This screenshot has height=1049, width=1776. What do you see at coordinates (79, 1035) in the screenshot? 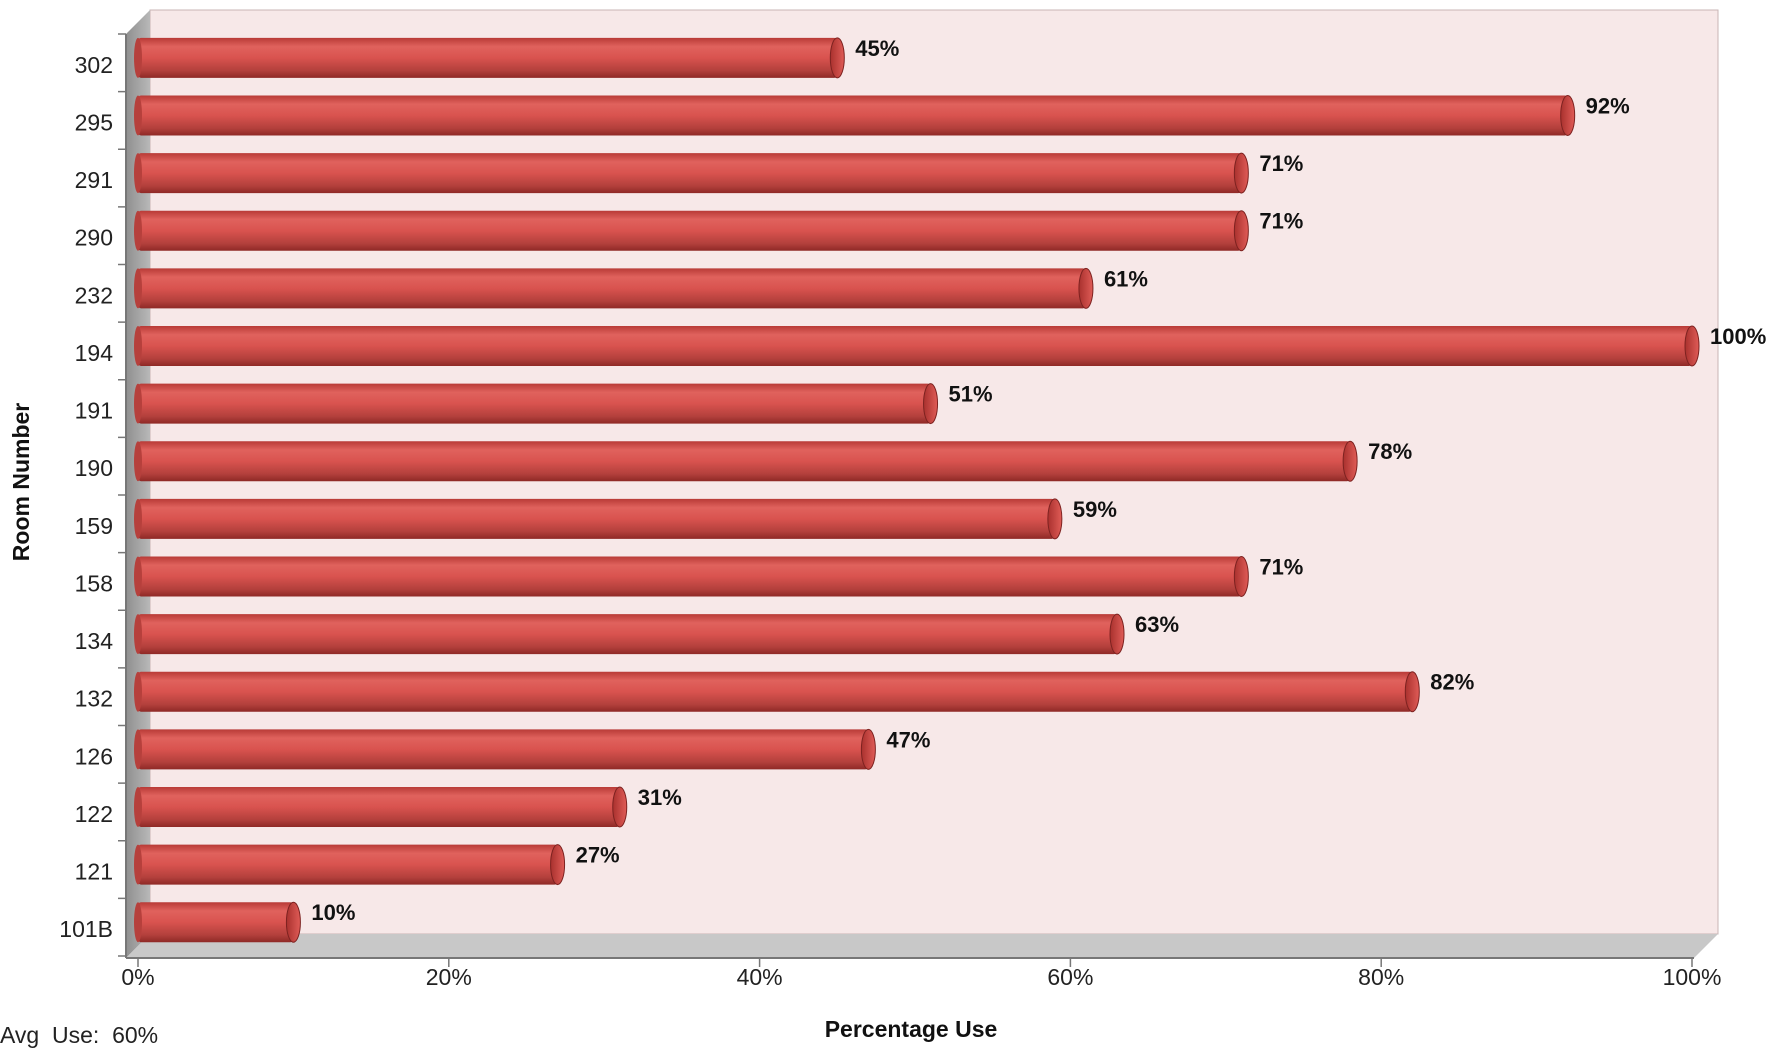
I see `average-use-note: Avg Use: 60%` at bounding box center [79, 1035].